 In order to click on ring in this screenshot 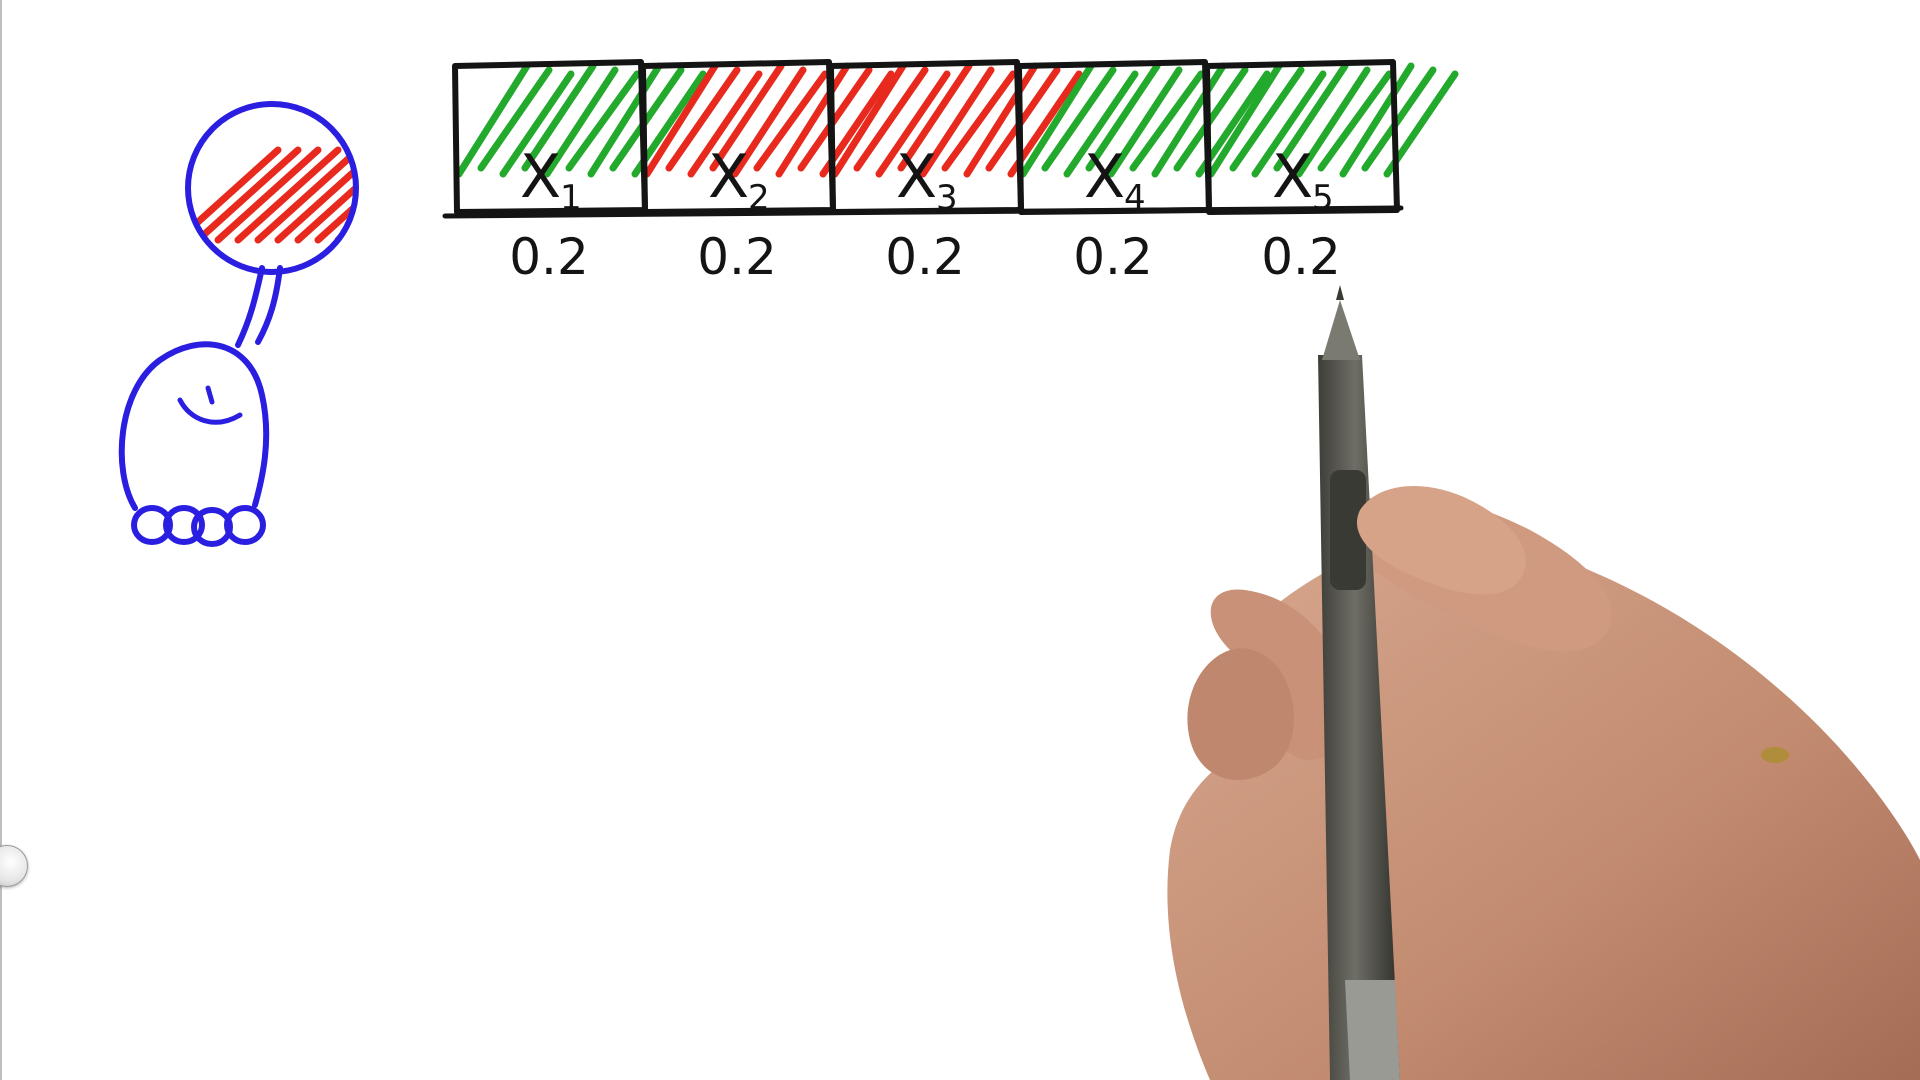, I will do `click(1775, 755)`.